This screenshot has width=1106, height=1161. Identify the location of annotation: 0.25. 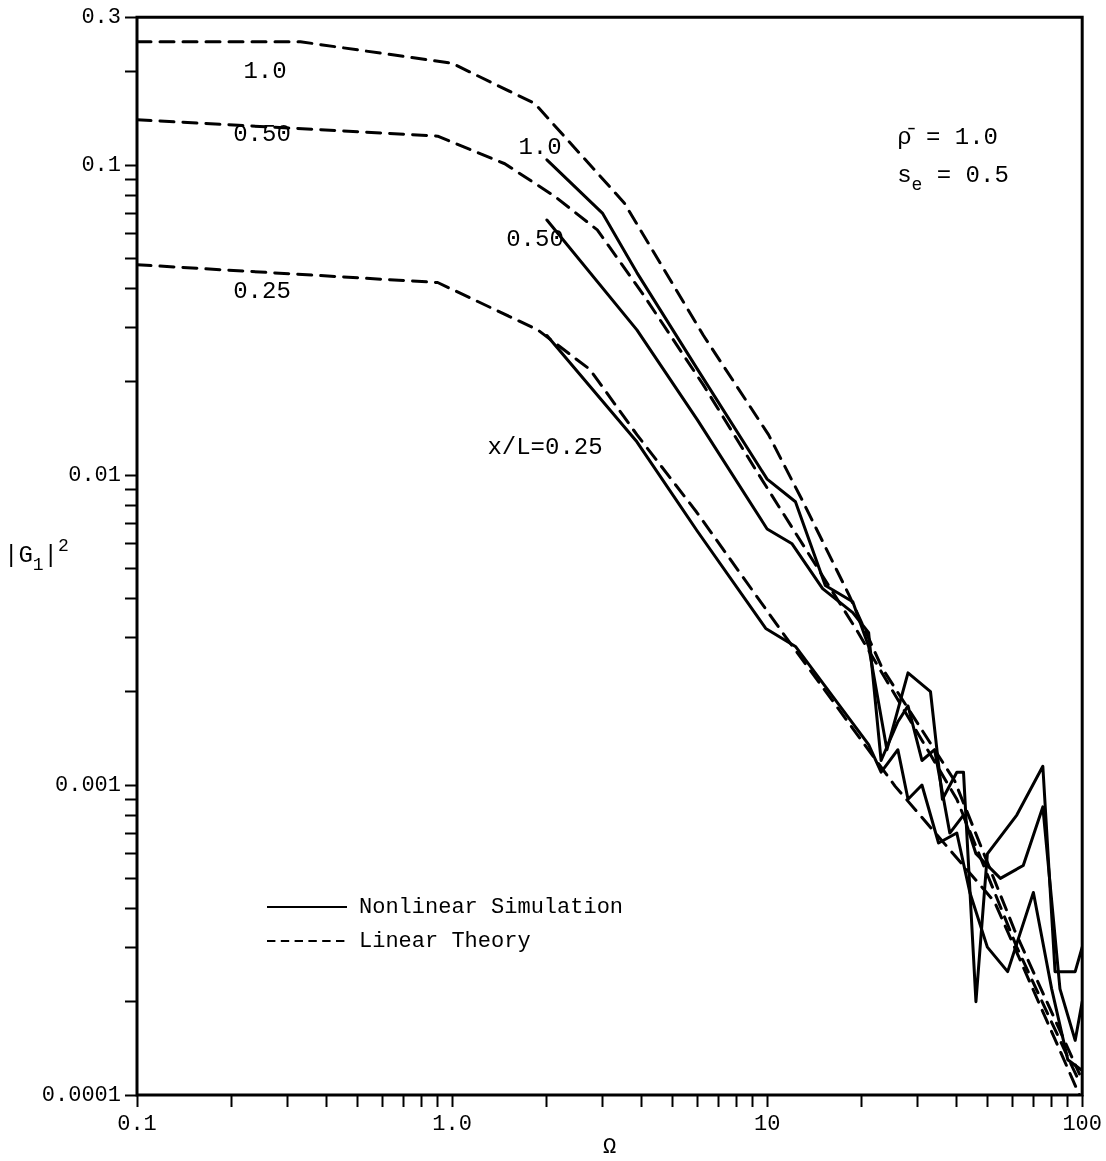
(262, 292).